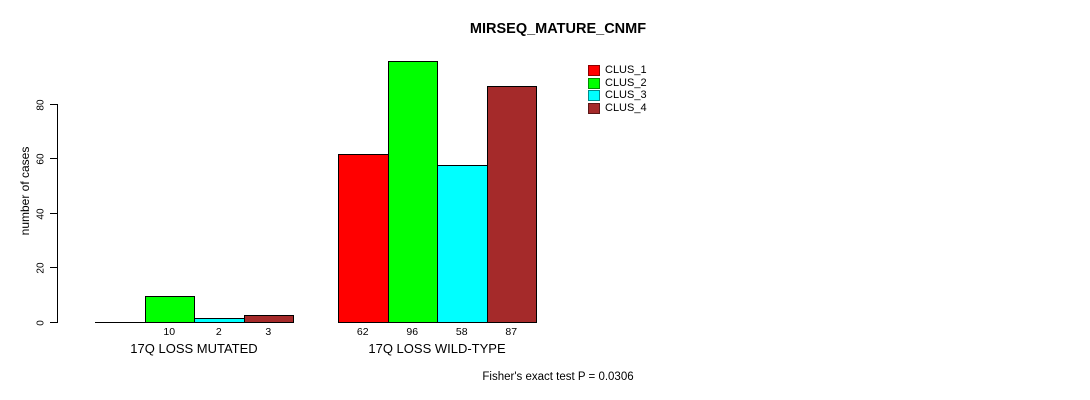 Image resolution: width=1090 pixels, height=400 pixels. Describe the element at coordinates (626, 82) in the screenshot. I see `legend-label: CLUS_2` at that location.